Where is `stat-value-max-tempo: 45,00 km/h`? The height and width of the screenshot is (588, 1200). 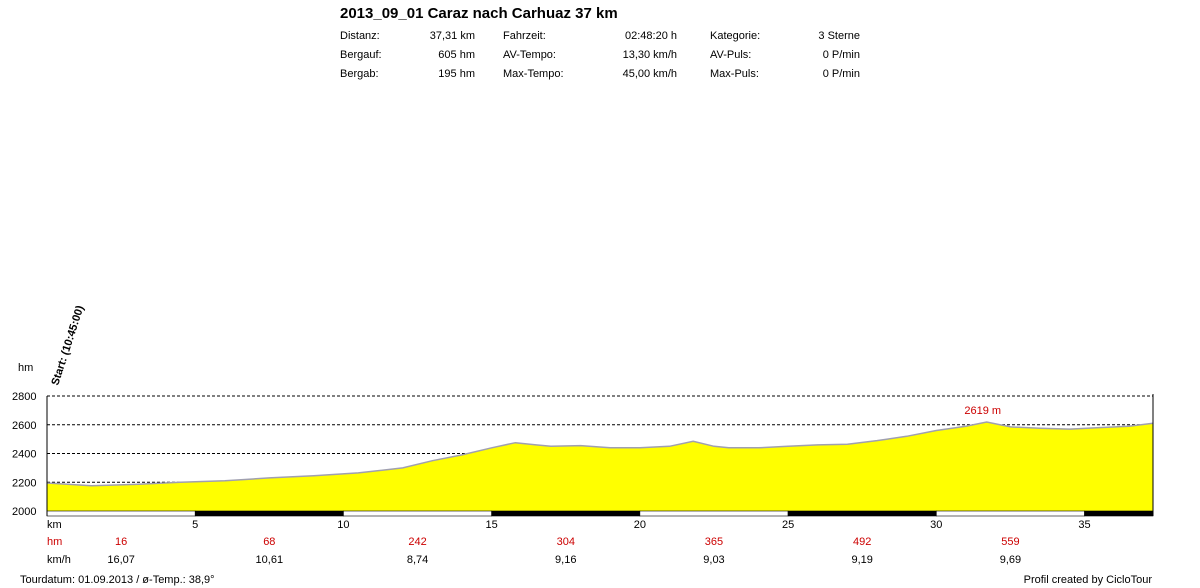 stat-value-max-tempo: 45,00 km/h is located at coordinates (649, 74).